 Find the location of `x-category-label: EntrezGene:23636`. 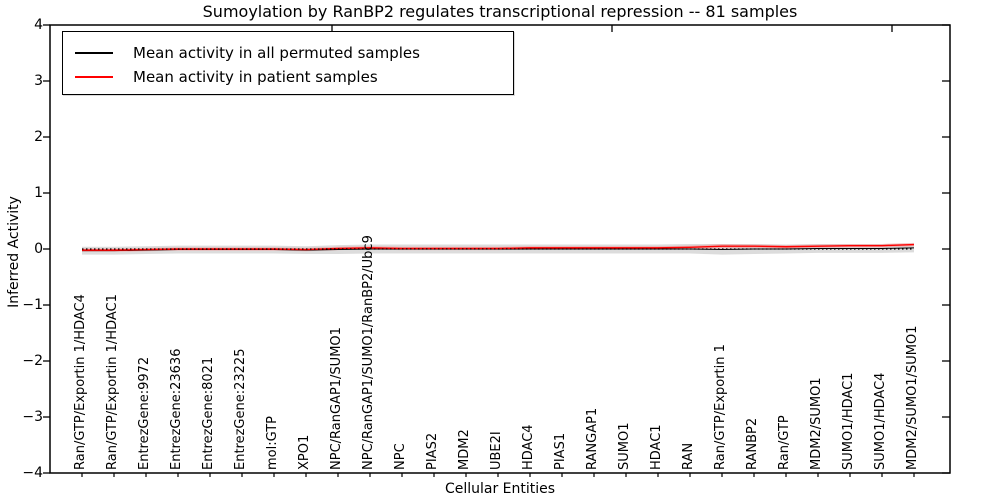

x-category-label: EntrezGene:23636 is located at coordinates (176, 409).